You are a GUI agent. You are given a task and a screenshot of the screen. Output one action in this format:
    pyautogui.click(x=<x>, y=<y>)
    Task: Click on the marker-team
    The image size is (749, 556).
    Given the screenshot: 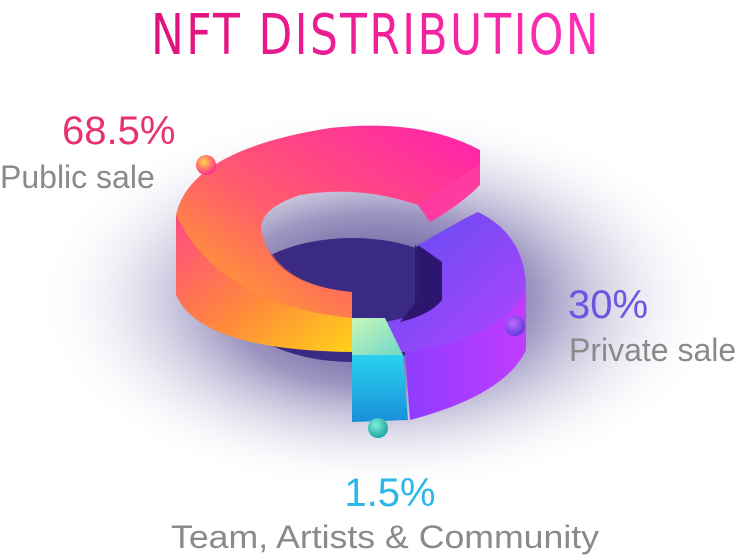 What is the action you would take?
    pyautogui.click(x=378, y=428)
    